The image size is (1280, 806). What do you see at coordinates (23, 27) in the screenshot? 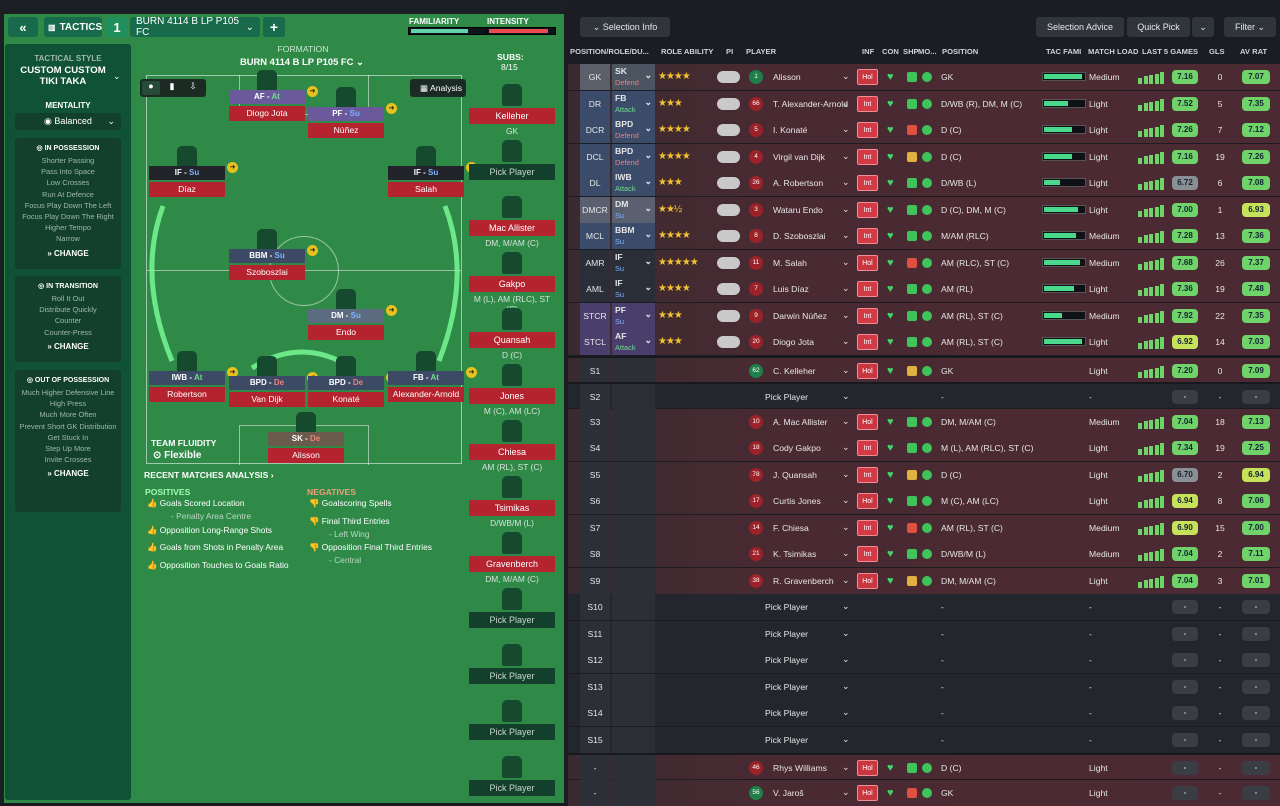
I see `back-button: «` at bounding box center [23, 27].